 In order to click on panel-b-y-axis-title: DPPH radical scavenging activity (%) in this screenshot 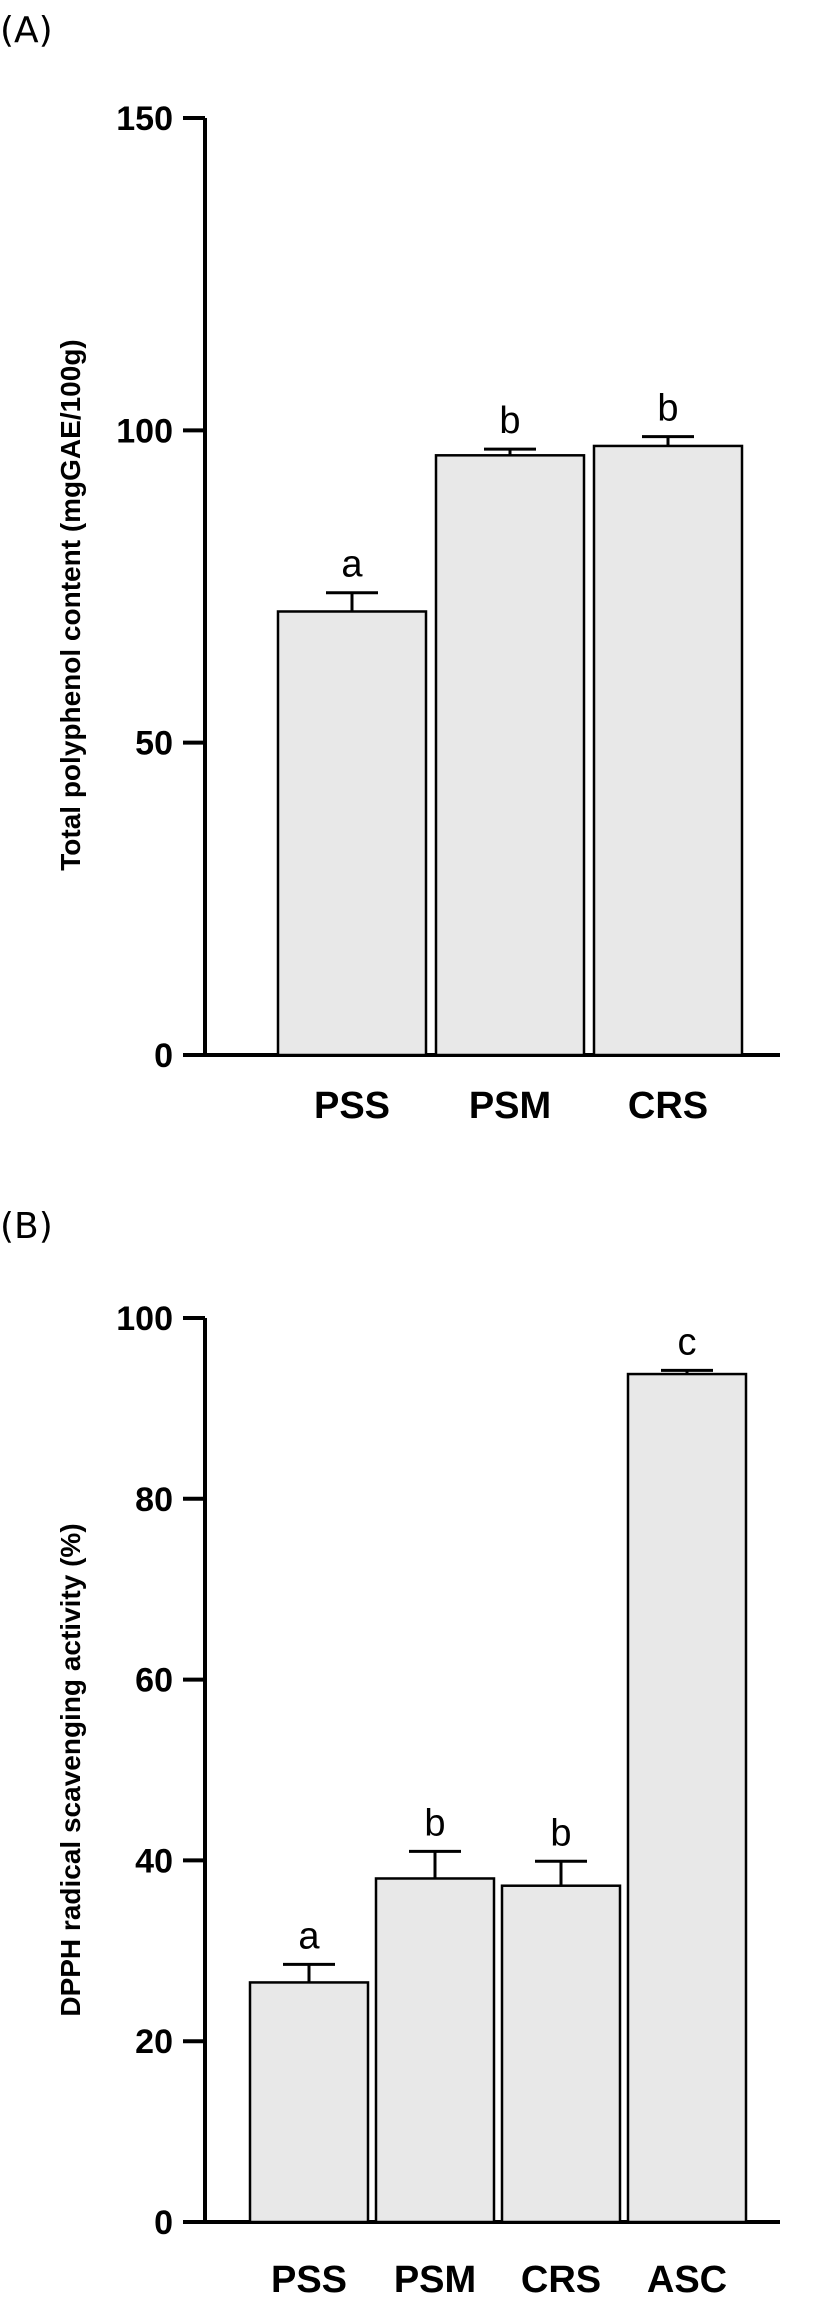, I will do `click(70, 1769)`.